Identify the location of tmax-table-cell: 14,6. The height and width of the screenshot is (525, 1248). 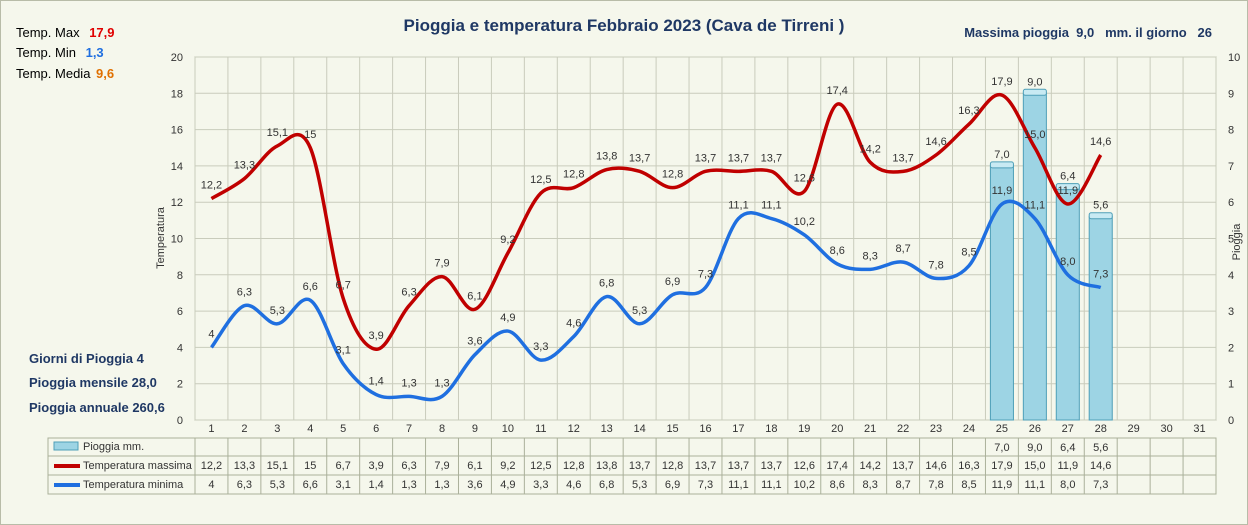
(1100, 466).